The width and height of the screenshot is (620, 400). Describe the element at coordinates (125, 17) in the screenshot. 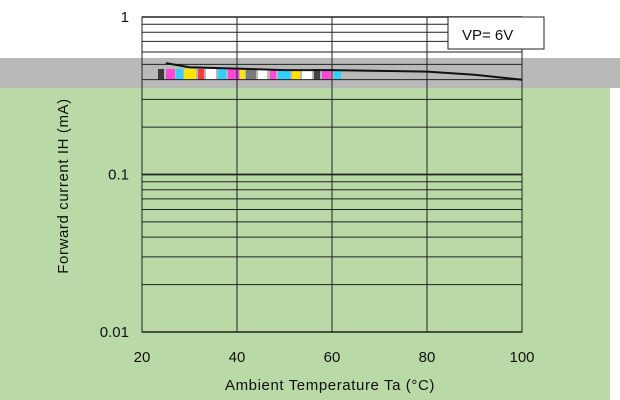

I see `y-tick-label: 1` at that location.